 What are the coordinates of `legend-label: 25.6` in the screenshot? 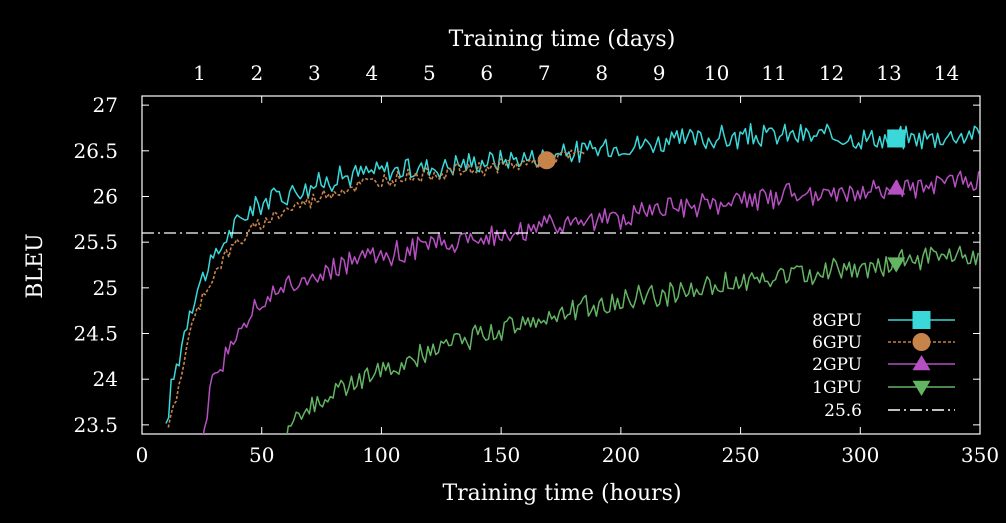 It's located at (843, 411).